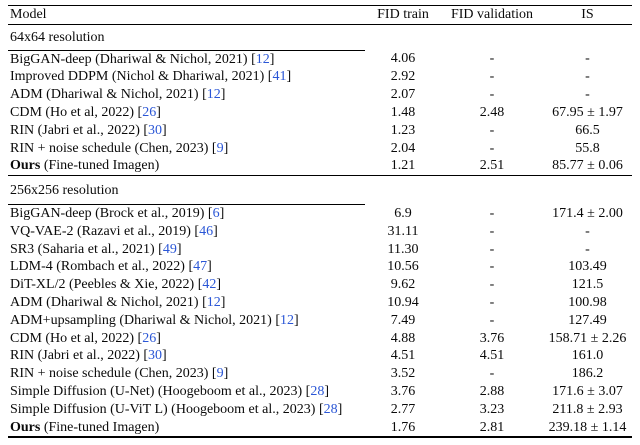 The width and height of the screenshot is (640, 445). Describe the element at coordinates (587, 190) in the screenshot. I see `empty-cell` at that location.